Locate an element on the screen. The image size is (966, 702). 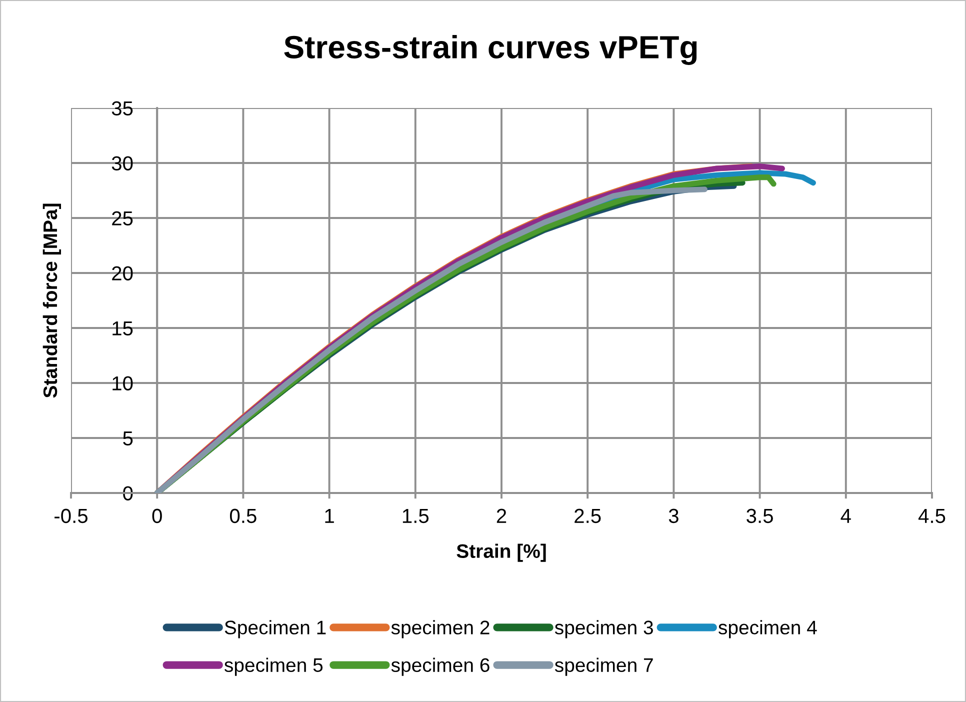
x-tick-label: 0 is located at coordinates (157, 516).